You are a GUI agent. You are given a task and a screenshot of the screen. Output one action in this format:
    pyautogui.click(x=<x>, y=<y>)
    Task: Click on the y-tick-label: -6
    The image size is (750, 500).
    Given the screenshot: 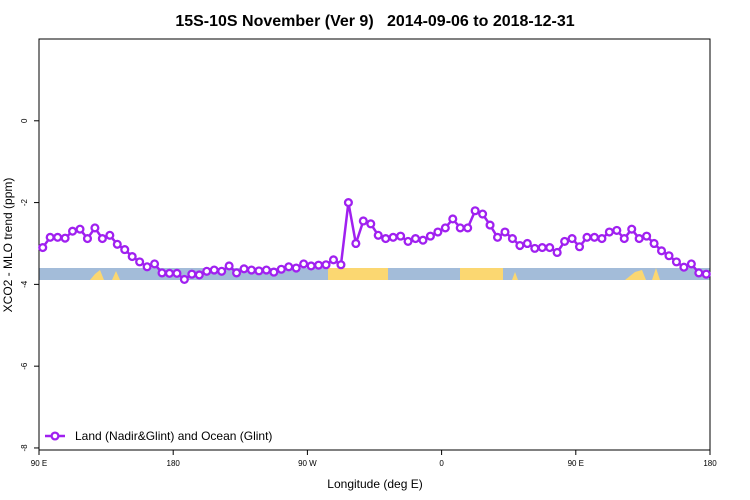 What is the action you would take?
    pyautogui.click(x=24, y=366)
    